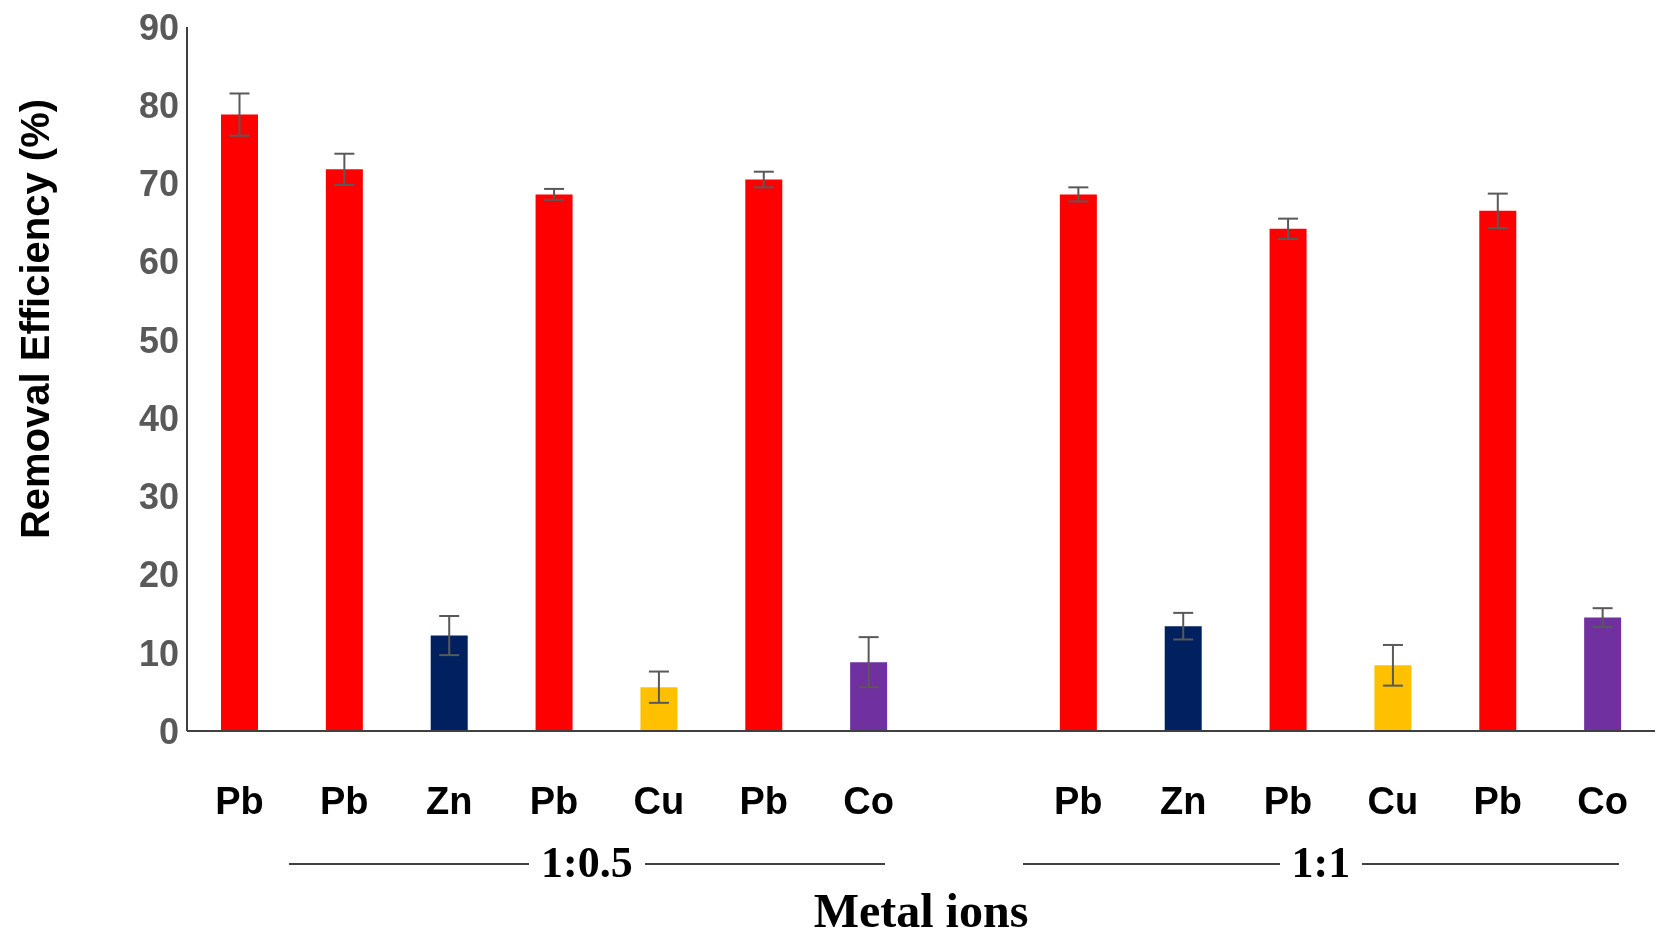  Describe the element at coordinates (158, 340) in the screenshot. I see `y-tick-label: 50` at that location.